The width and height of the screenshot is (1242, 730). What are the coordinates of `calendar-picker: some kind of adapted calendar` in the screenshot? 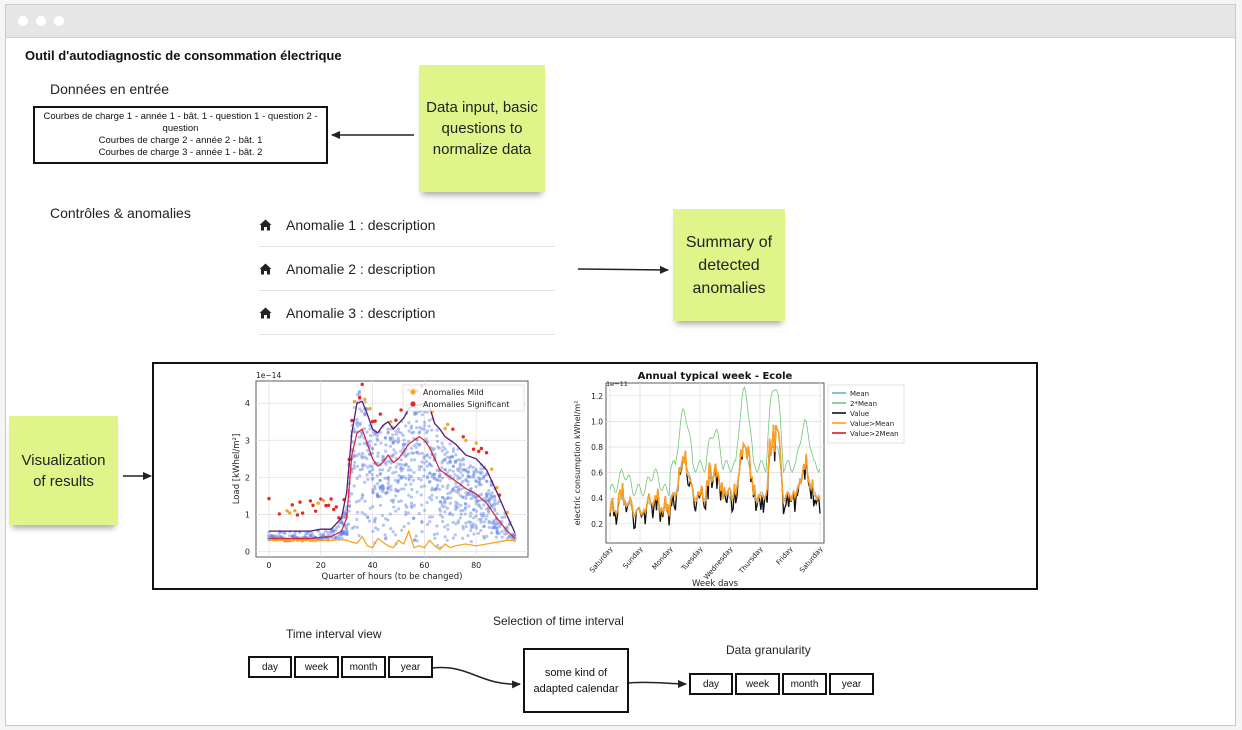 It's located at (576, 680).